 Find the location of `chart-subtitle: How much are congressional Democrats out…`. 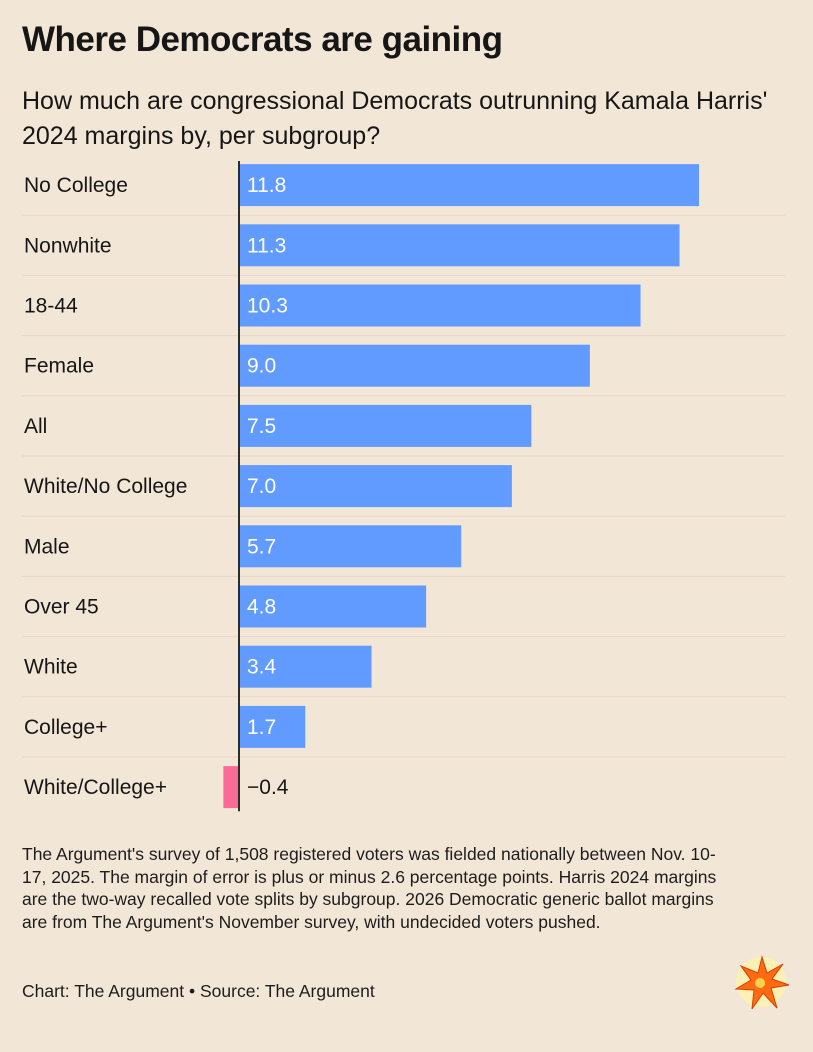

chart-subtitle: How much are congressional Democrats out… is located at coordinates (395, 118).